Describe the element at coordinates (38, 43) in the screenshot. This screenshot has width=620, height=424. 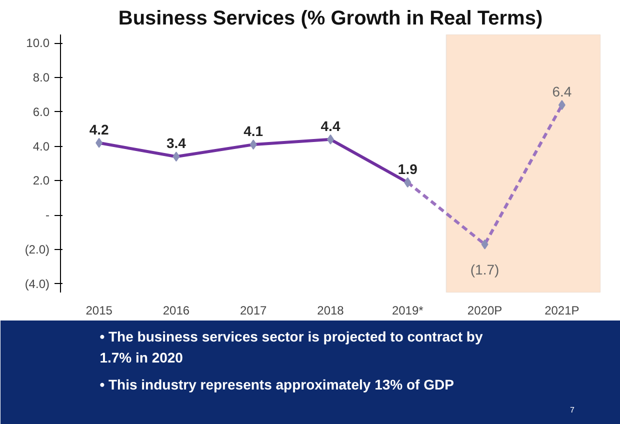
I see `y-tick-label: 10.0` at that location.